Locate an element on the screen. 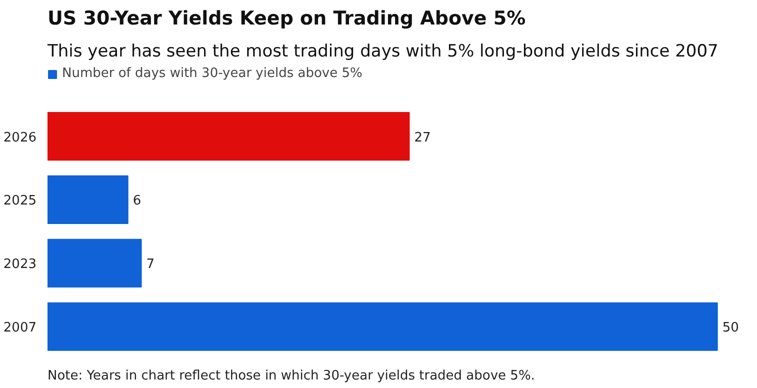 The height and width of the screenshot is (388, 757). legend-label: Number of days with 30-year yields above 5% is located at coordinates (212, 73).